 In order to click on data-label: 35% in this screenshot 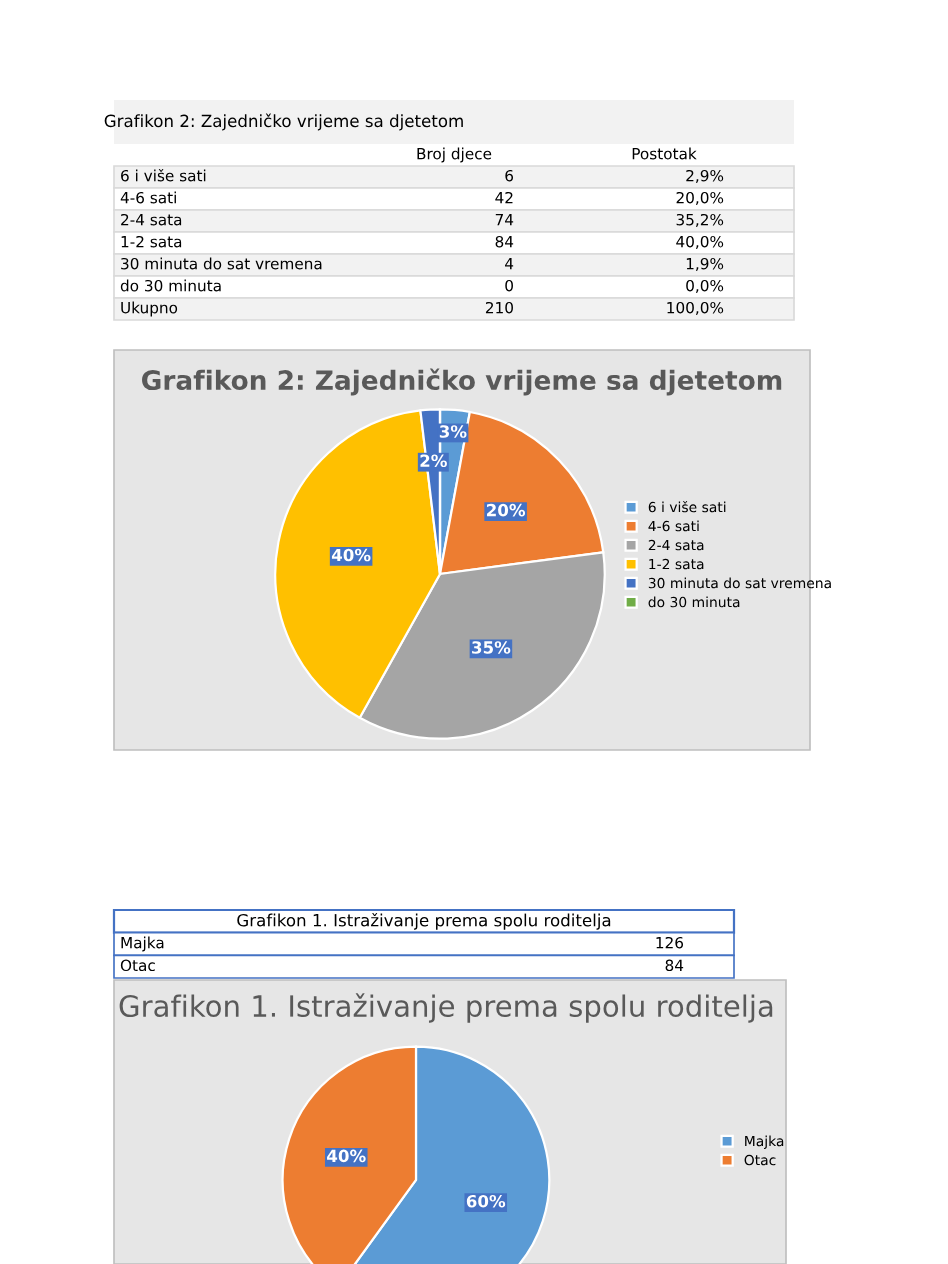, I will do `click(491, 647)`.